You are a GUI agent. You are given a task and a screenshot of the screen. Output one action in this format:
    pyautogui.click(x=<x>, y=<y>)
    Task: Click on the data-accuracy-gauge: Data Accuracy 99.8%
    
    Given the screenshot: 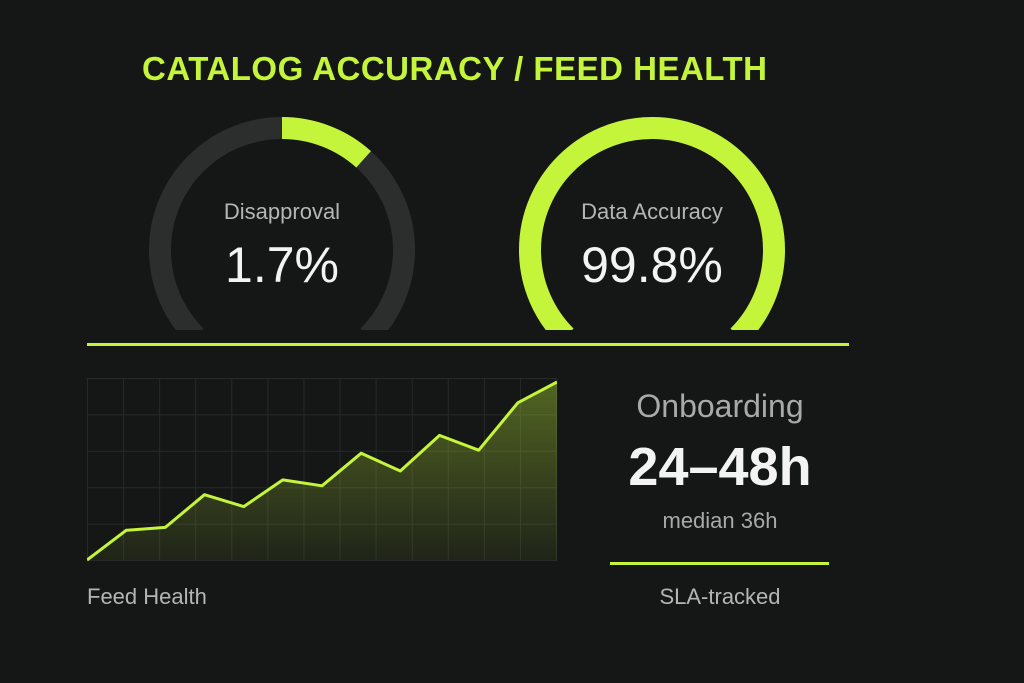 What is the action you would take?
    pyautogui.click(x=652, y=220)
    